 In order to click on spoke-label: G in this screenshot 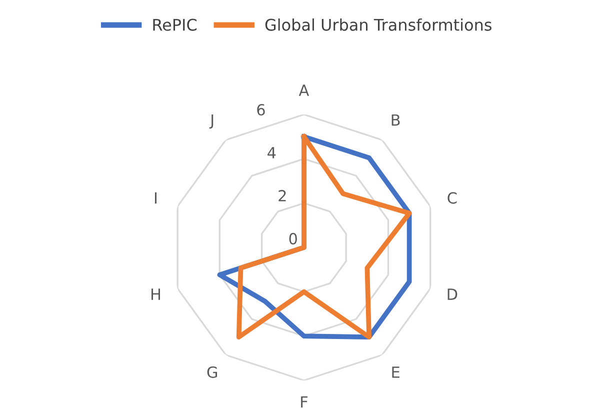, I will do `click(212, 372)`.